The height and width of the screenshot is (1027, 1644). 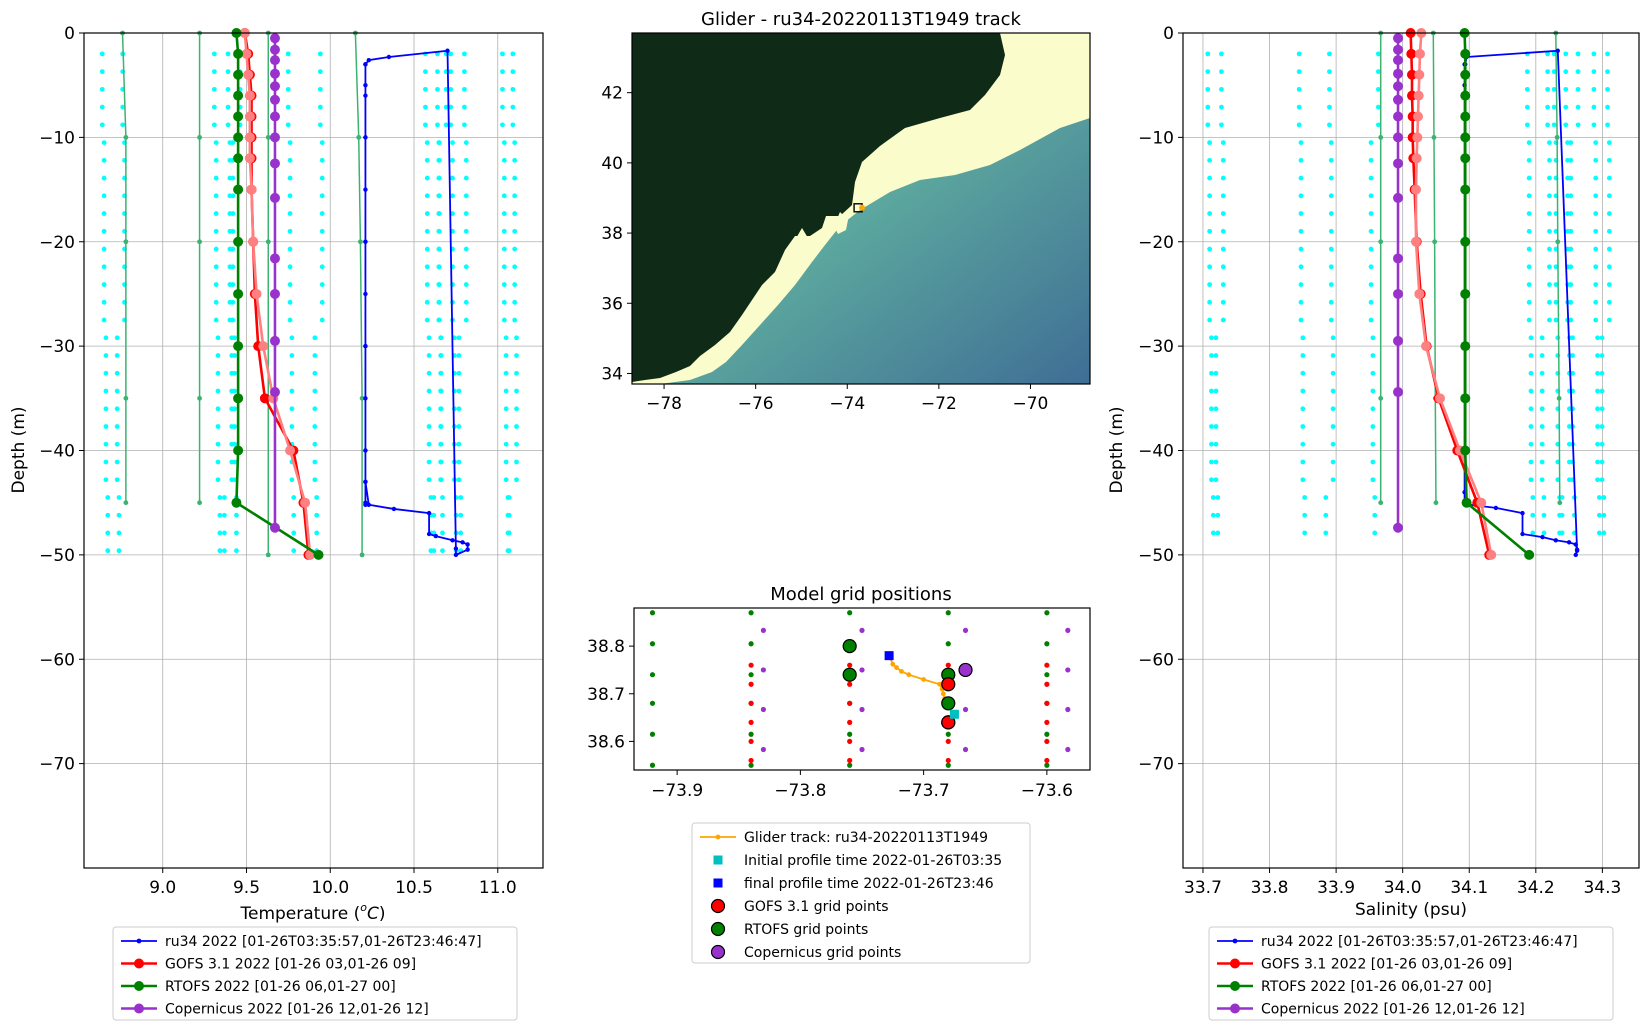 What do you see at coordinates (1536, 888) in the screenshot?
I see `salinity-xtick-label: 34.2` at bounding box center [1536, 888].